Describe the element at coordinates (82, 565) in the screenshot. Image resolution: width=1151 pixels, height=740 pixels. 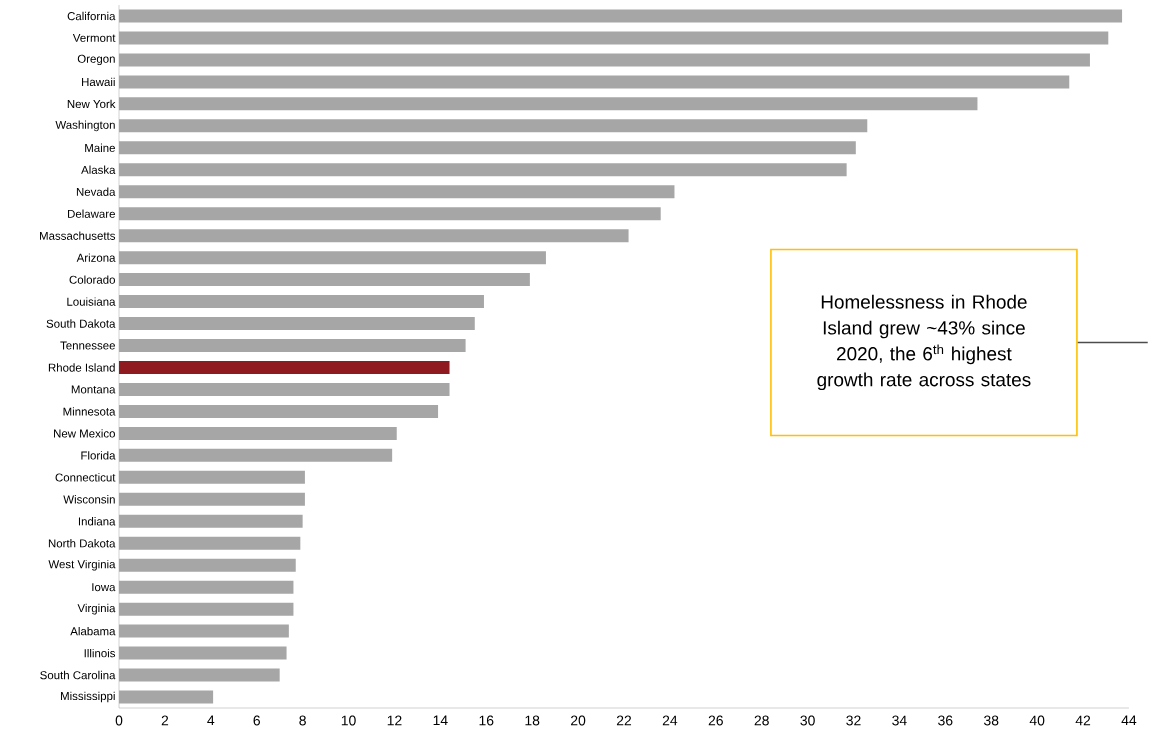
I see `y-tick-label: West Virginia` at that location.